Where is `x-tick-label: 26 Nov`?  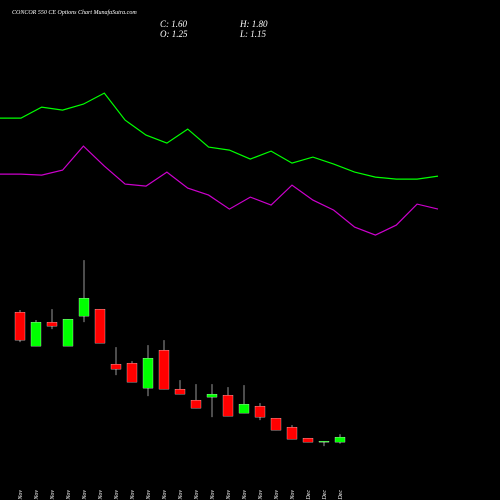
x-tick-label: 26 Nov is located at coordinates (245, 495).